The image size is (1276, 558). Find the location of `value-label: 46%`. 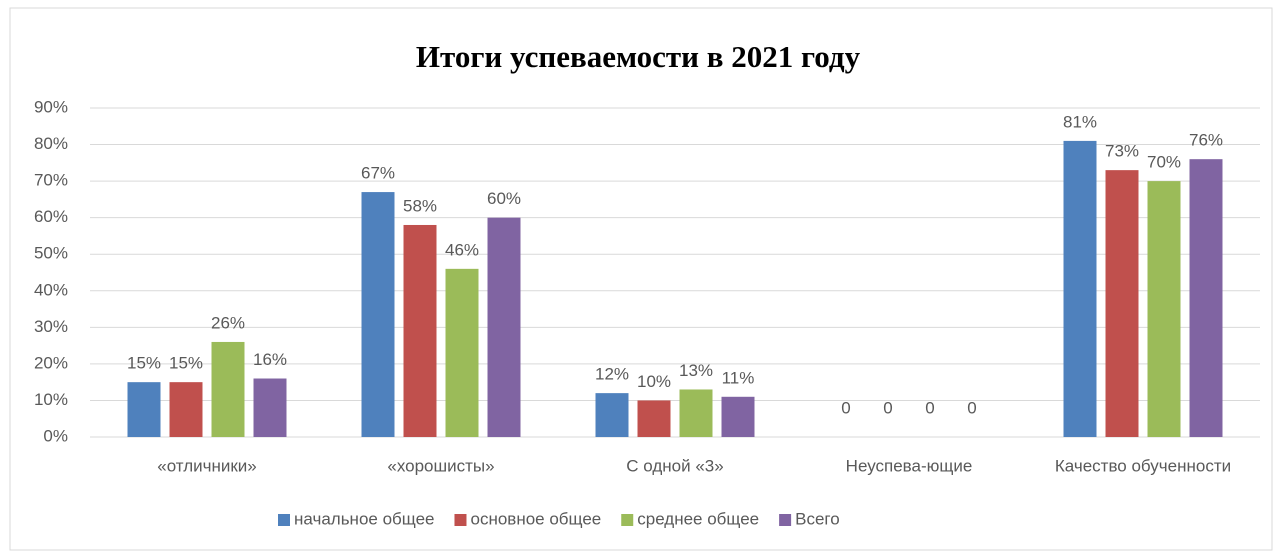

value-label: 46% is located at coordinates (462, 249).